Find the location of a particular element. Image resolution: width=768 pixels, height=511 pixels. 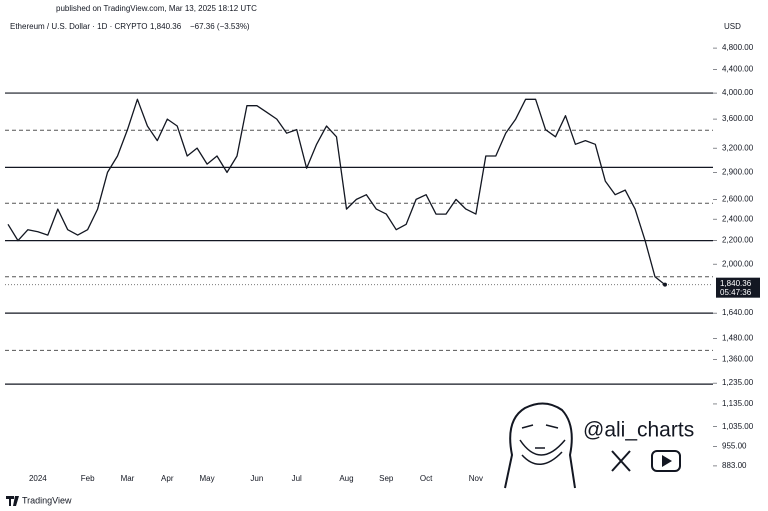

y-tick-label: 1,135.00 is located at coordinates (738, 403).